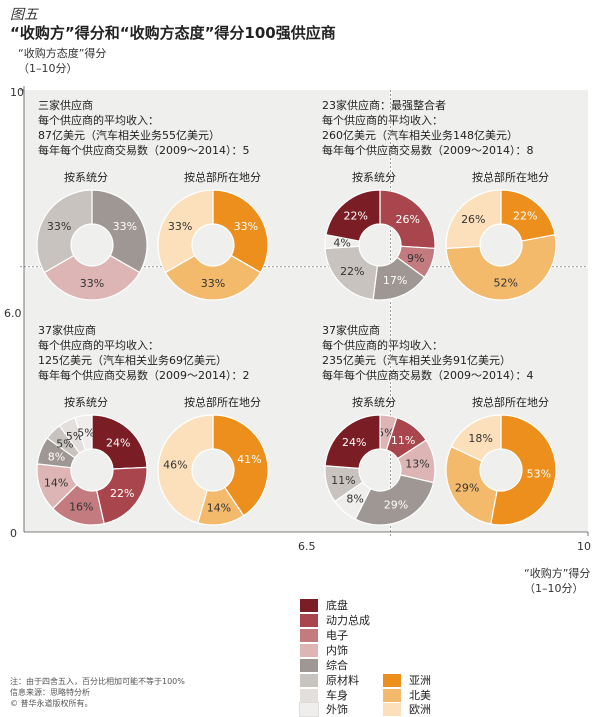  I want to click on chart-title: “收购方”得分和“收购方态度”得分100强供应商, so click(173, 33).